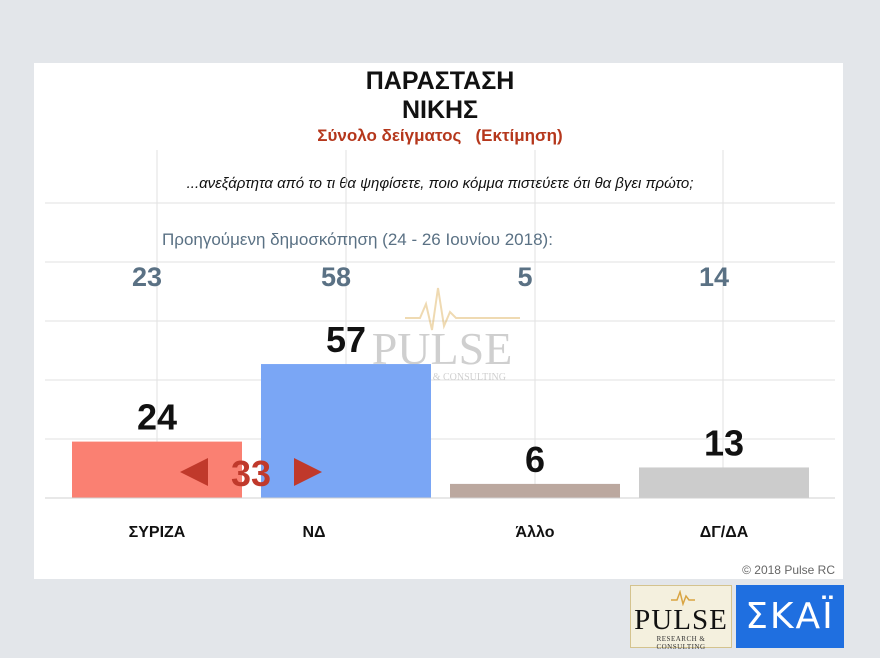  I want to click on category-label-1: ΣΥΡΙΖΑ, so click(157, 532).